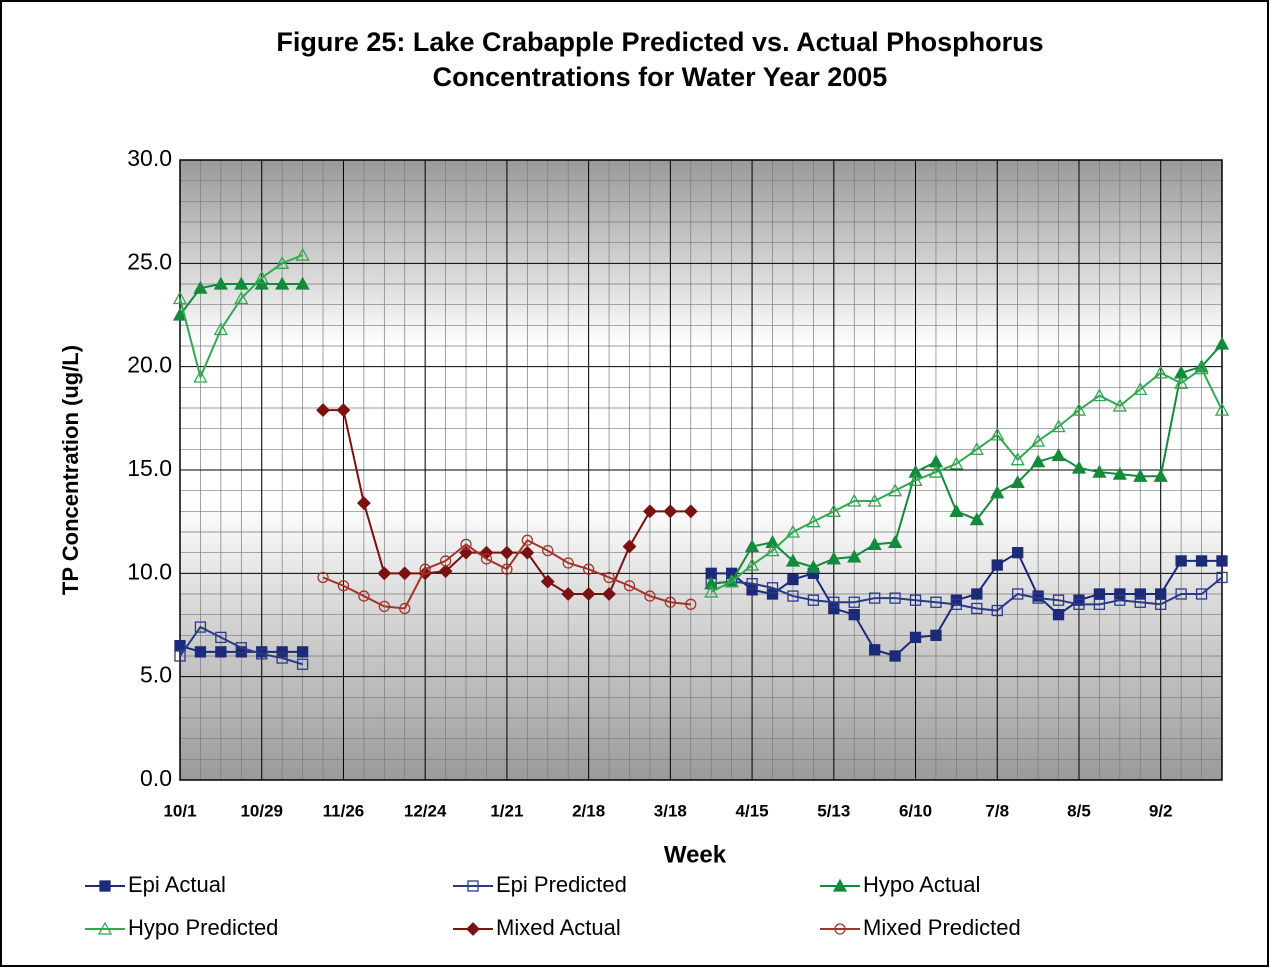 Image resolution: width=1270 pixels, height=968 pixels. What do you see at coordinates (149, 365) in the screenshot?
I see `y-tick-label: 20.0` at bounding box center [149, 365].